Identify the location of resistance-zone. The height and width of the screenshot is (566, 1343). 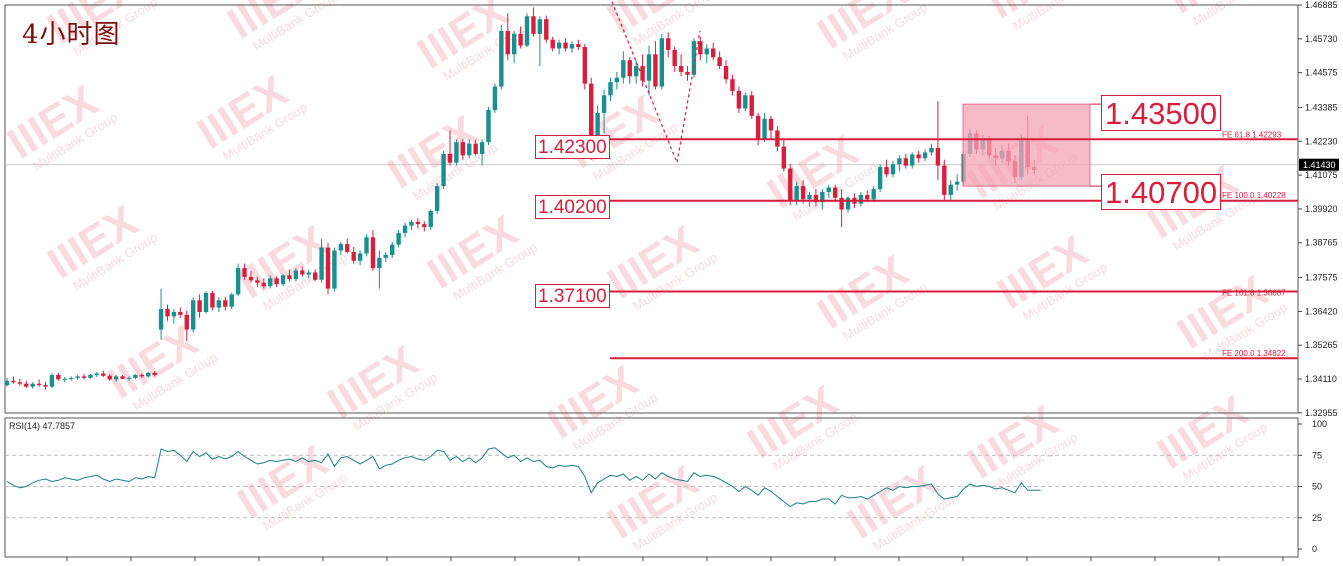
(1026, 145).